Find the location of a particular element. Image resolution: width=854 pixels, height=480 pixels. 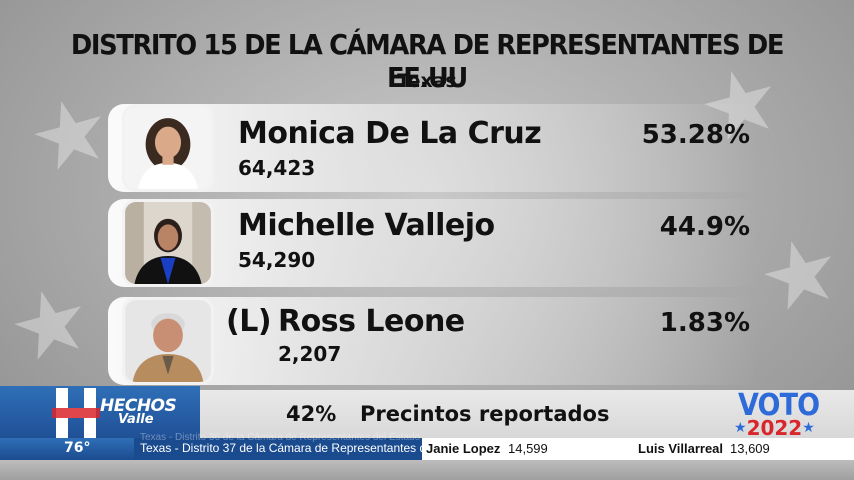

precincts-percent: 42% is located at coordinates (311, 414).